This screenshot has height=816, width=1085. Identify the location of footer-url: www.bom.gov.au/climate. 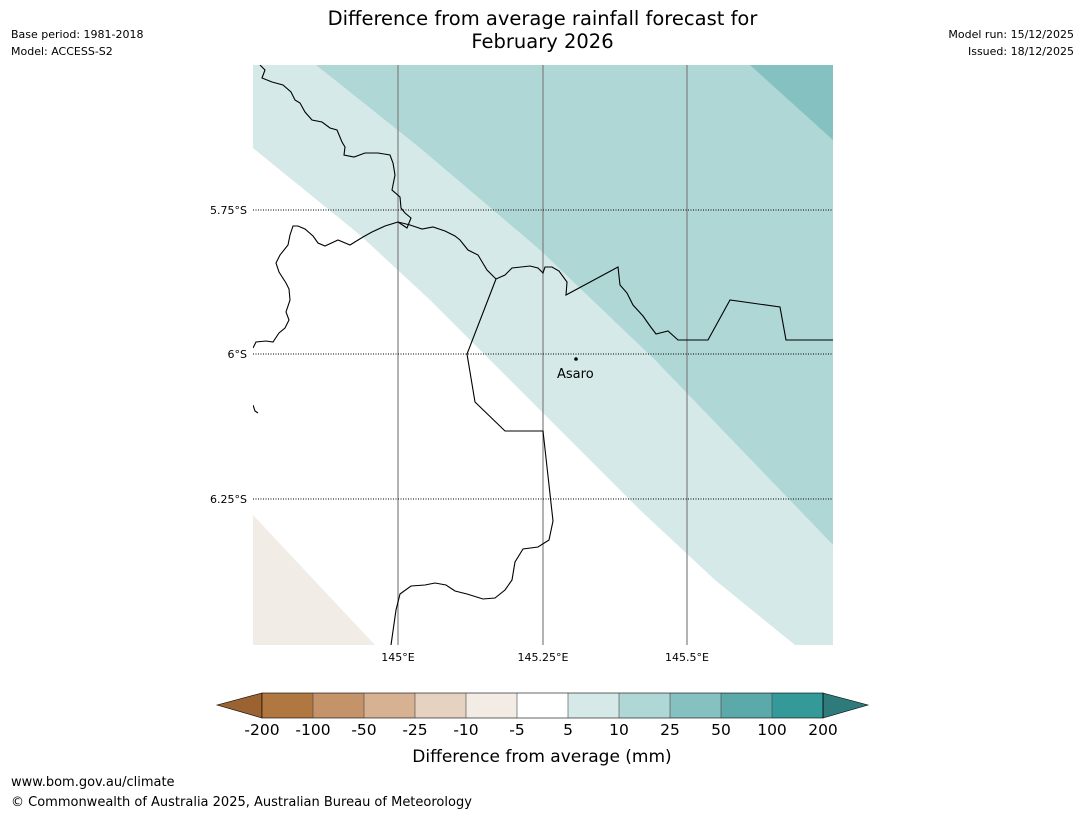
(93, 782).